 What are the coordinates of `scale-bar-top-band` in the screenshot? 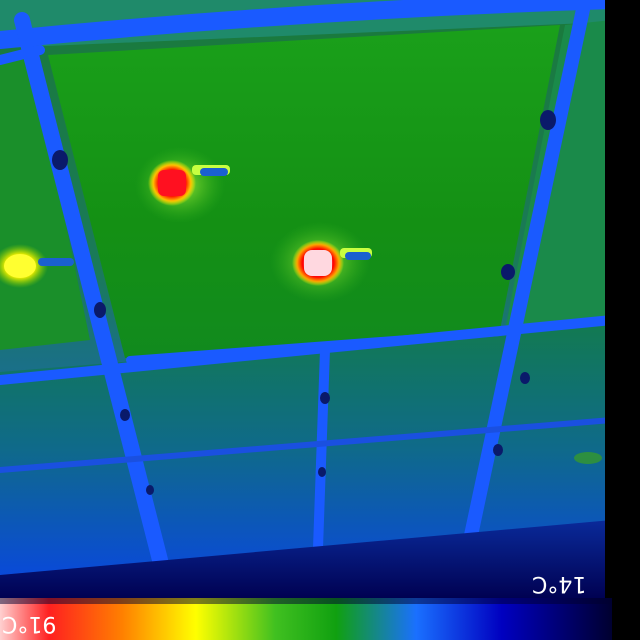 It's located at (306, 601).